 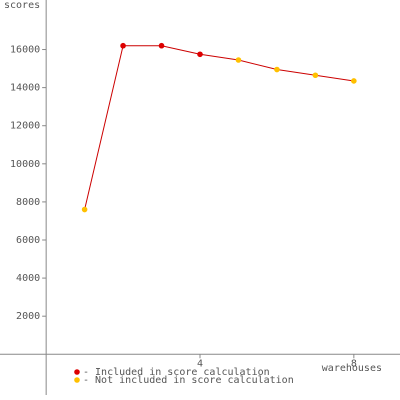 What do you see at coordinates (25, 126) in the screenshot?
I see `y-tick-label: 12000` at bounding box center [25, 126].